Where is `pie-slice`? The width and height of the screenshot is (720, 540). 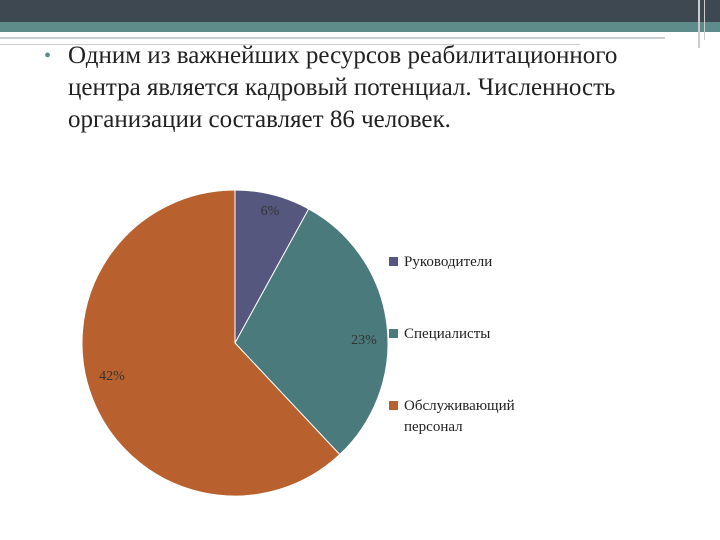 pie-slice is located at coordinates (311, 332).